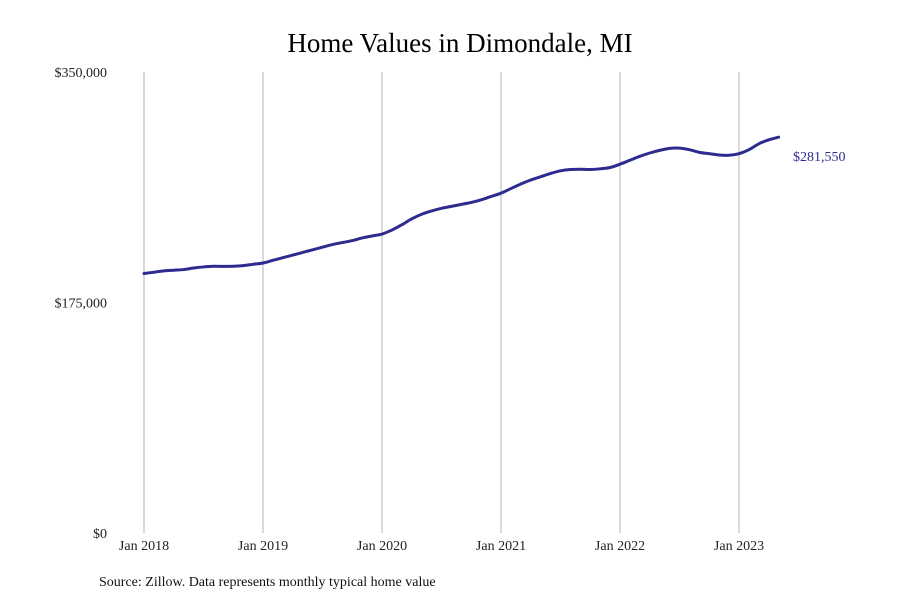  What do you see at coordinates (81, 73) in the screenshot?
I see `y-tick-label: $350,000` at bounding box center [81, 73].